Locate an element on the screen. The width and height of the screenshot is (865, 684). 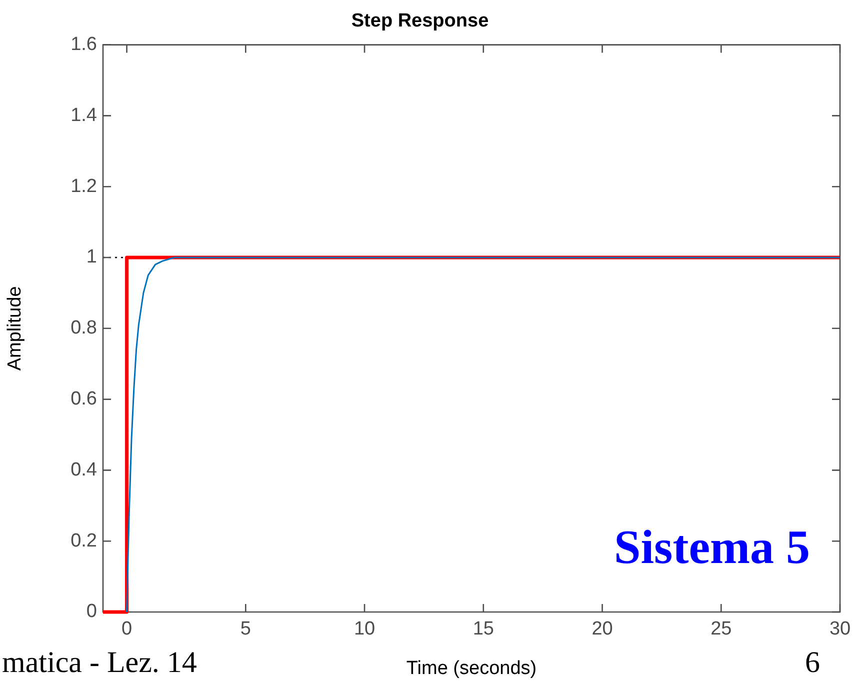
y-tick-label: 1.4 is located at coordinates (84, 115).